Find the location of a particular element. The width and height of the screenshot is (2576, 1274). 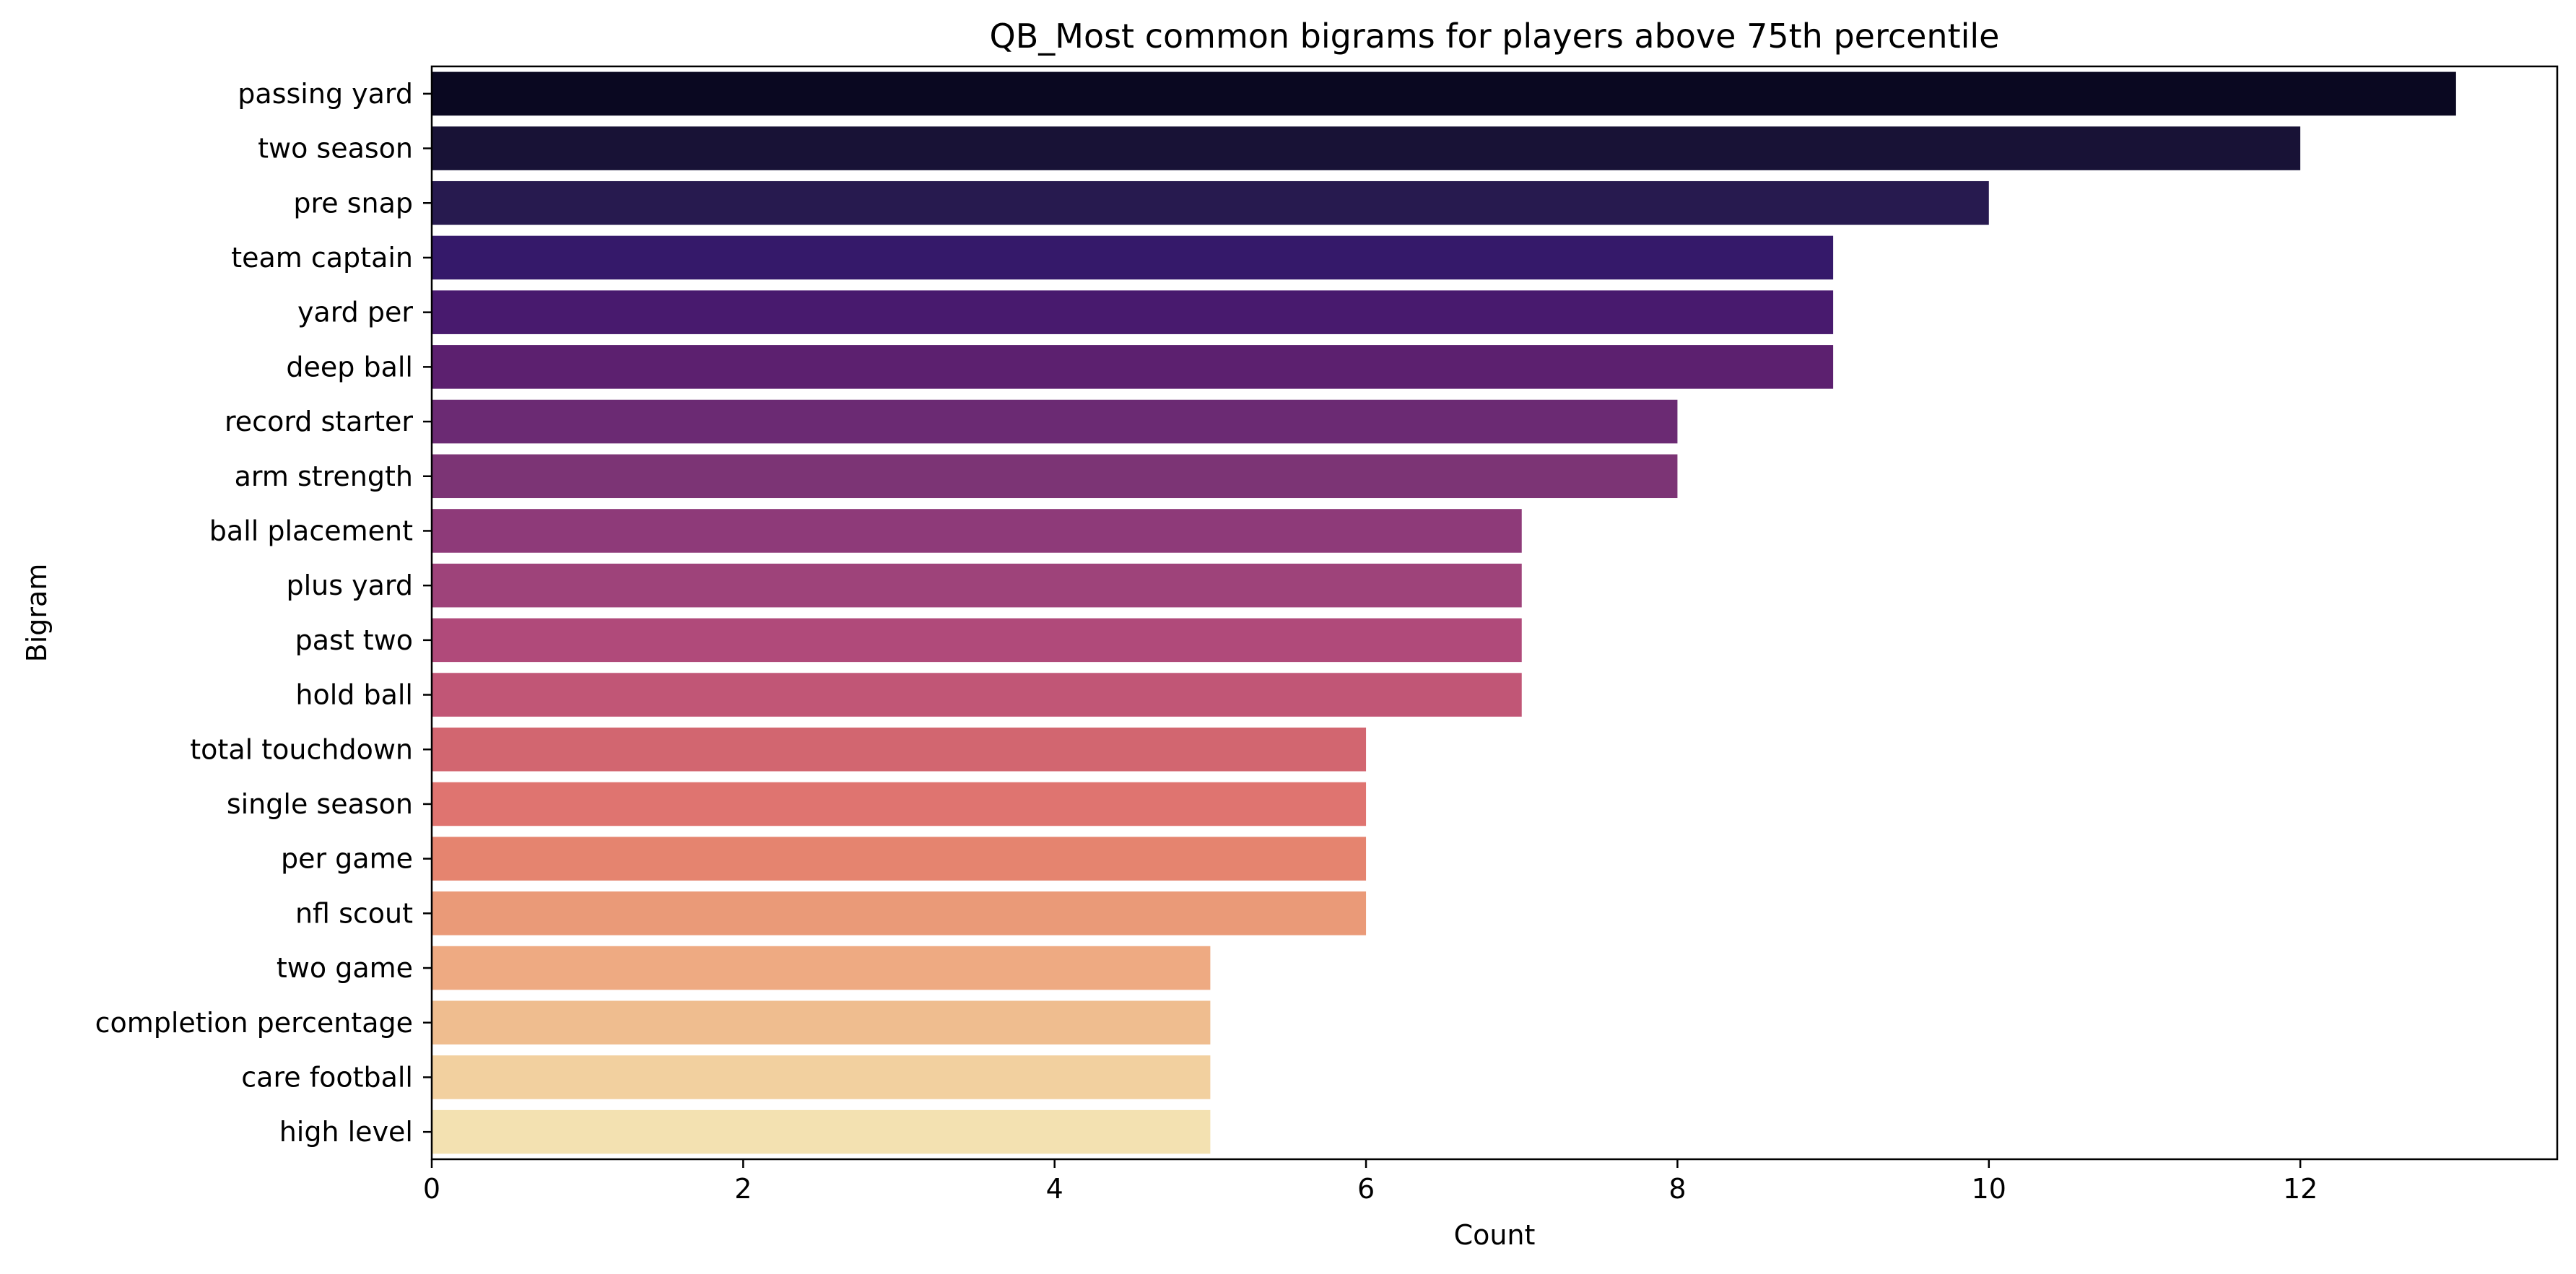

x-tick-label: 2 is located at coordinates (743, 1189).